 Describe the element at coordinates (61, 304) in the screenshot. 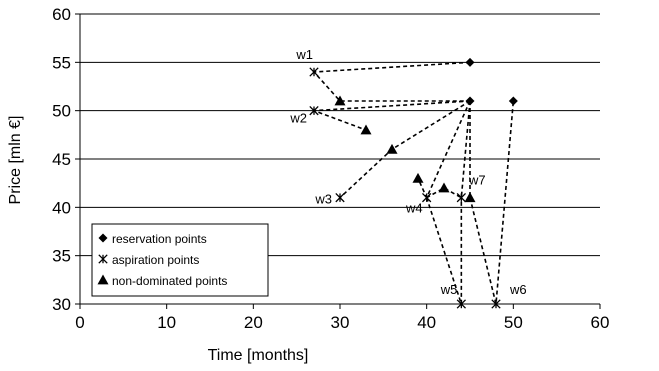

I see `y-tick-label: 30` at that location.